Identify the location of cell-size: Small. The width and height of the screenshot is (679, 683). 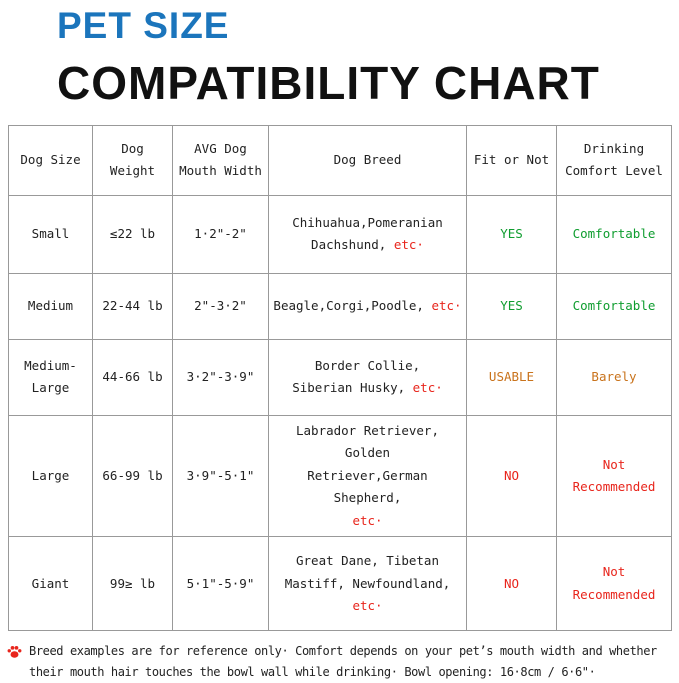
(50, 234).